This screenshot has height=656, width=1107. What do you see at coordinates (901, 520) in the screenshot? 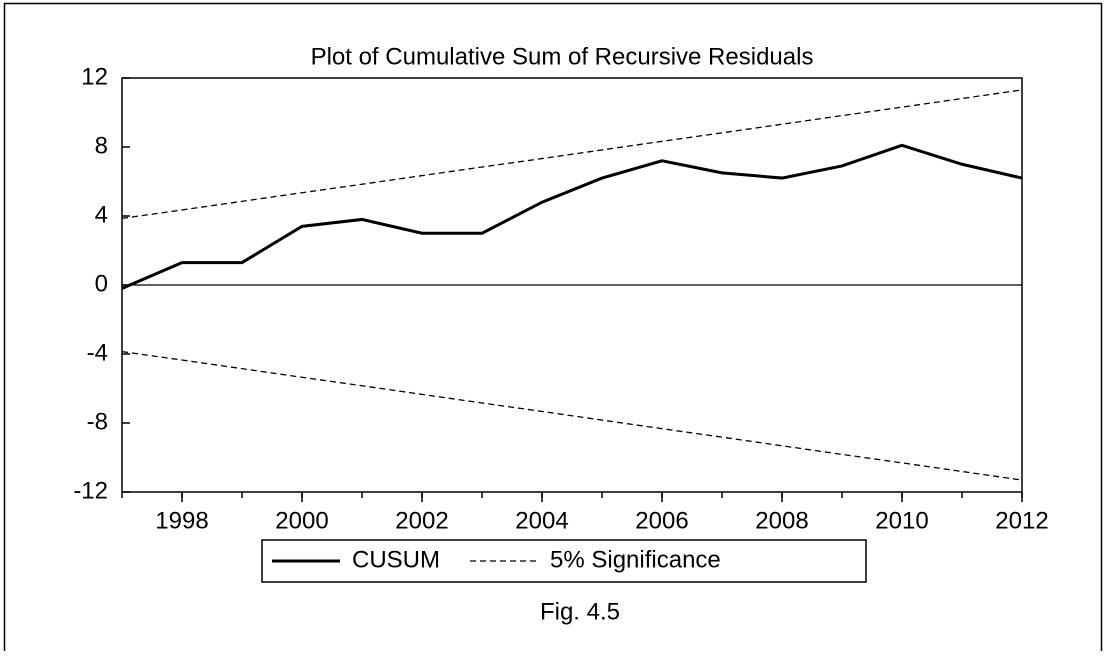
I see `x-tick-label: 2010` at bounding box center [901, 520].